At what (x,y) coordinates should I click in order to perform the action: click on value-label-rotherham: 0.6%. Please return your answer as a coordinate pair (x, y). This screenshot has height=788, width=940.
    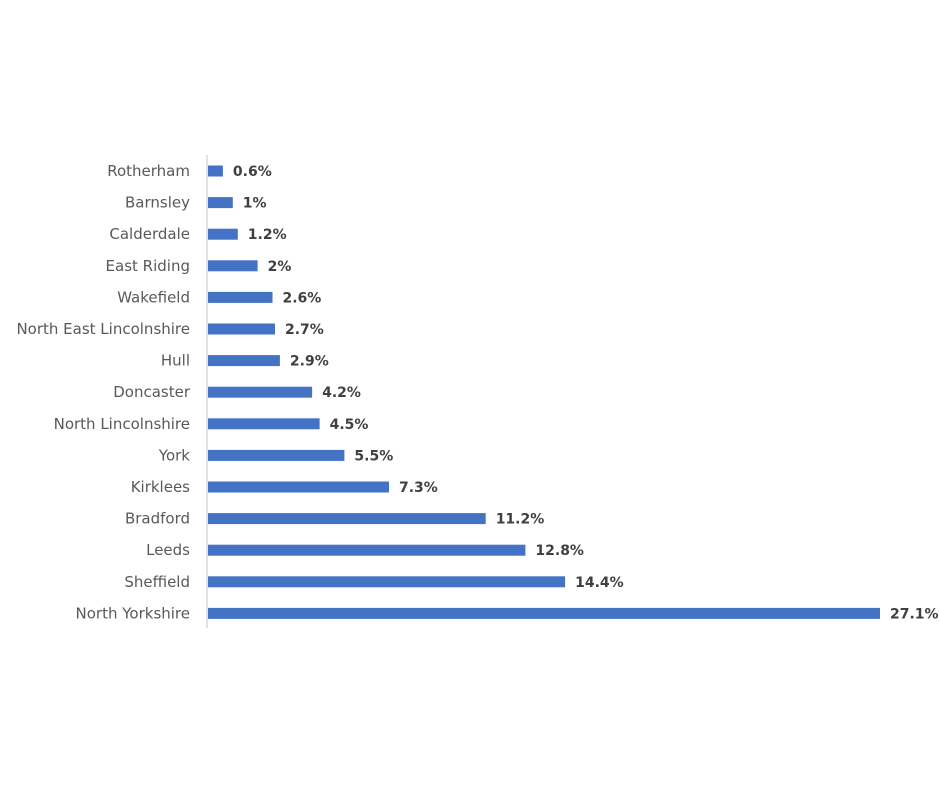
    Looking at the image, I should click on (252, 172).